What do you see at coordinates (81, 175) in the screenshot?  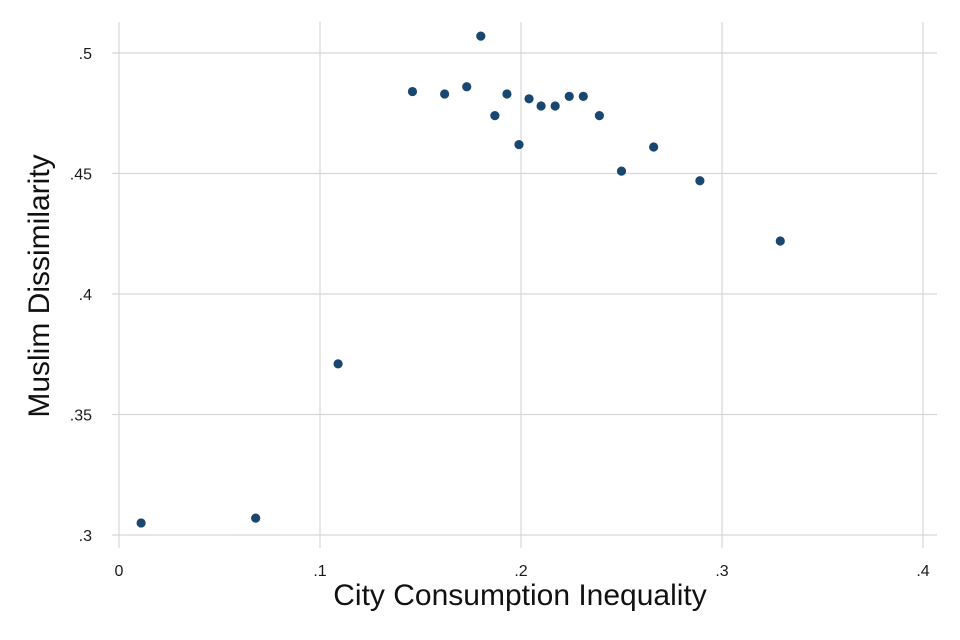 I see `y-tick-label: .45` at bounding box center [81, 175].